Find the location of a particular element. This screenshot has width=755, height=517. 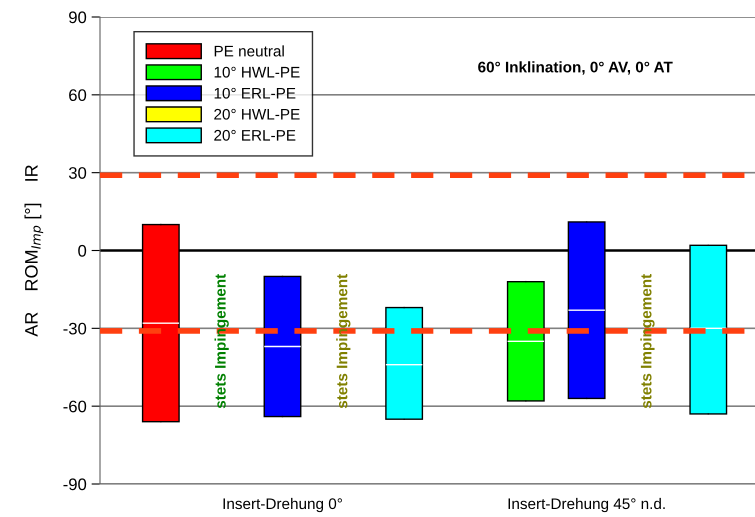

y-tick-label: 60 is located at coordinates (77, 95).